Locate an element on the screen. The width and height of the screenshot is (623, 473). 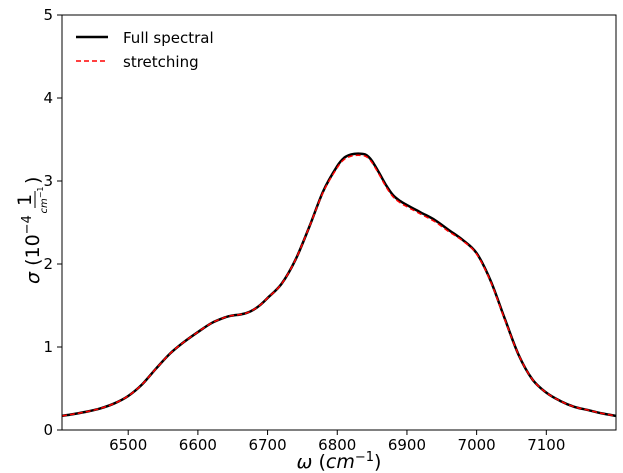
x-tick-label: 6700 is located at coordinates (267, 445).